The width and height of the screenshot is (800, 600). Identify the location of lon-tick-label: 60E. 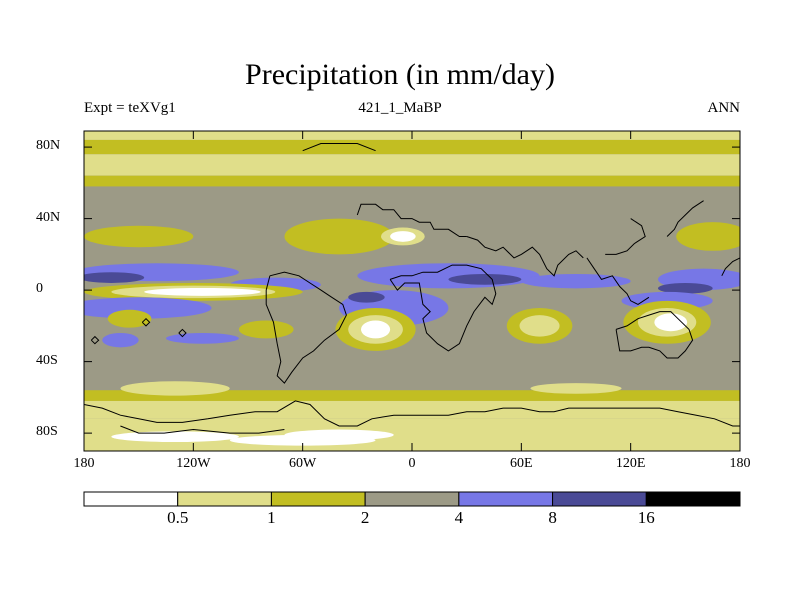
(521, 463).